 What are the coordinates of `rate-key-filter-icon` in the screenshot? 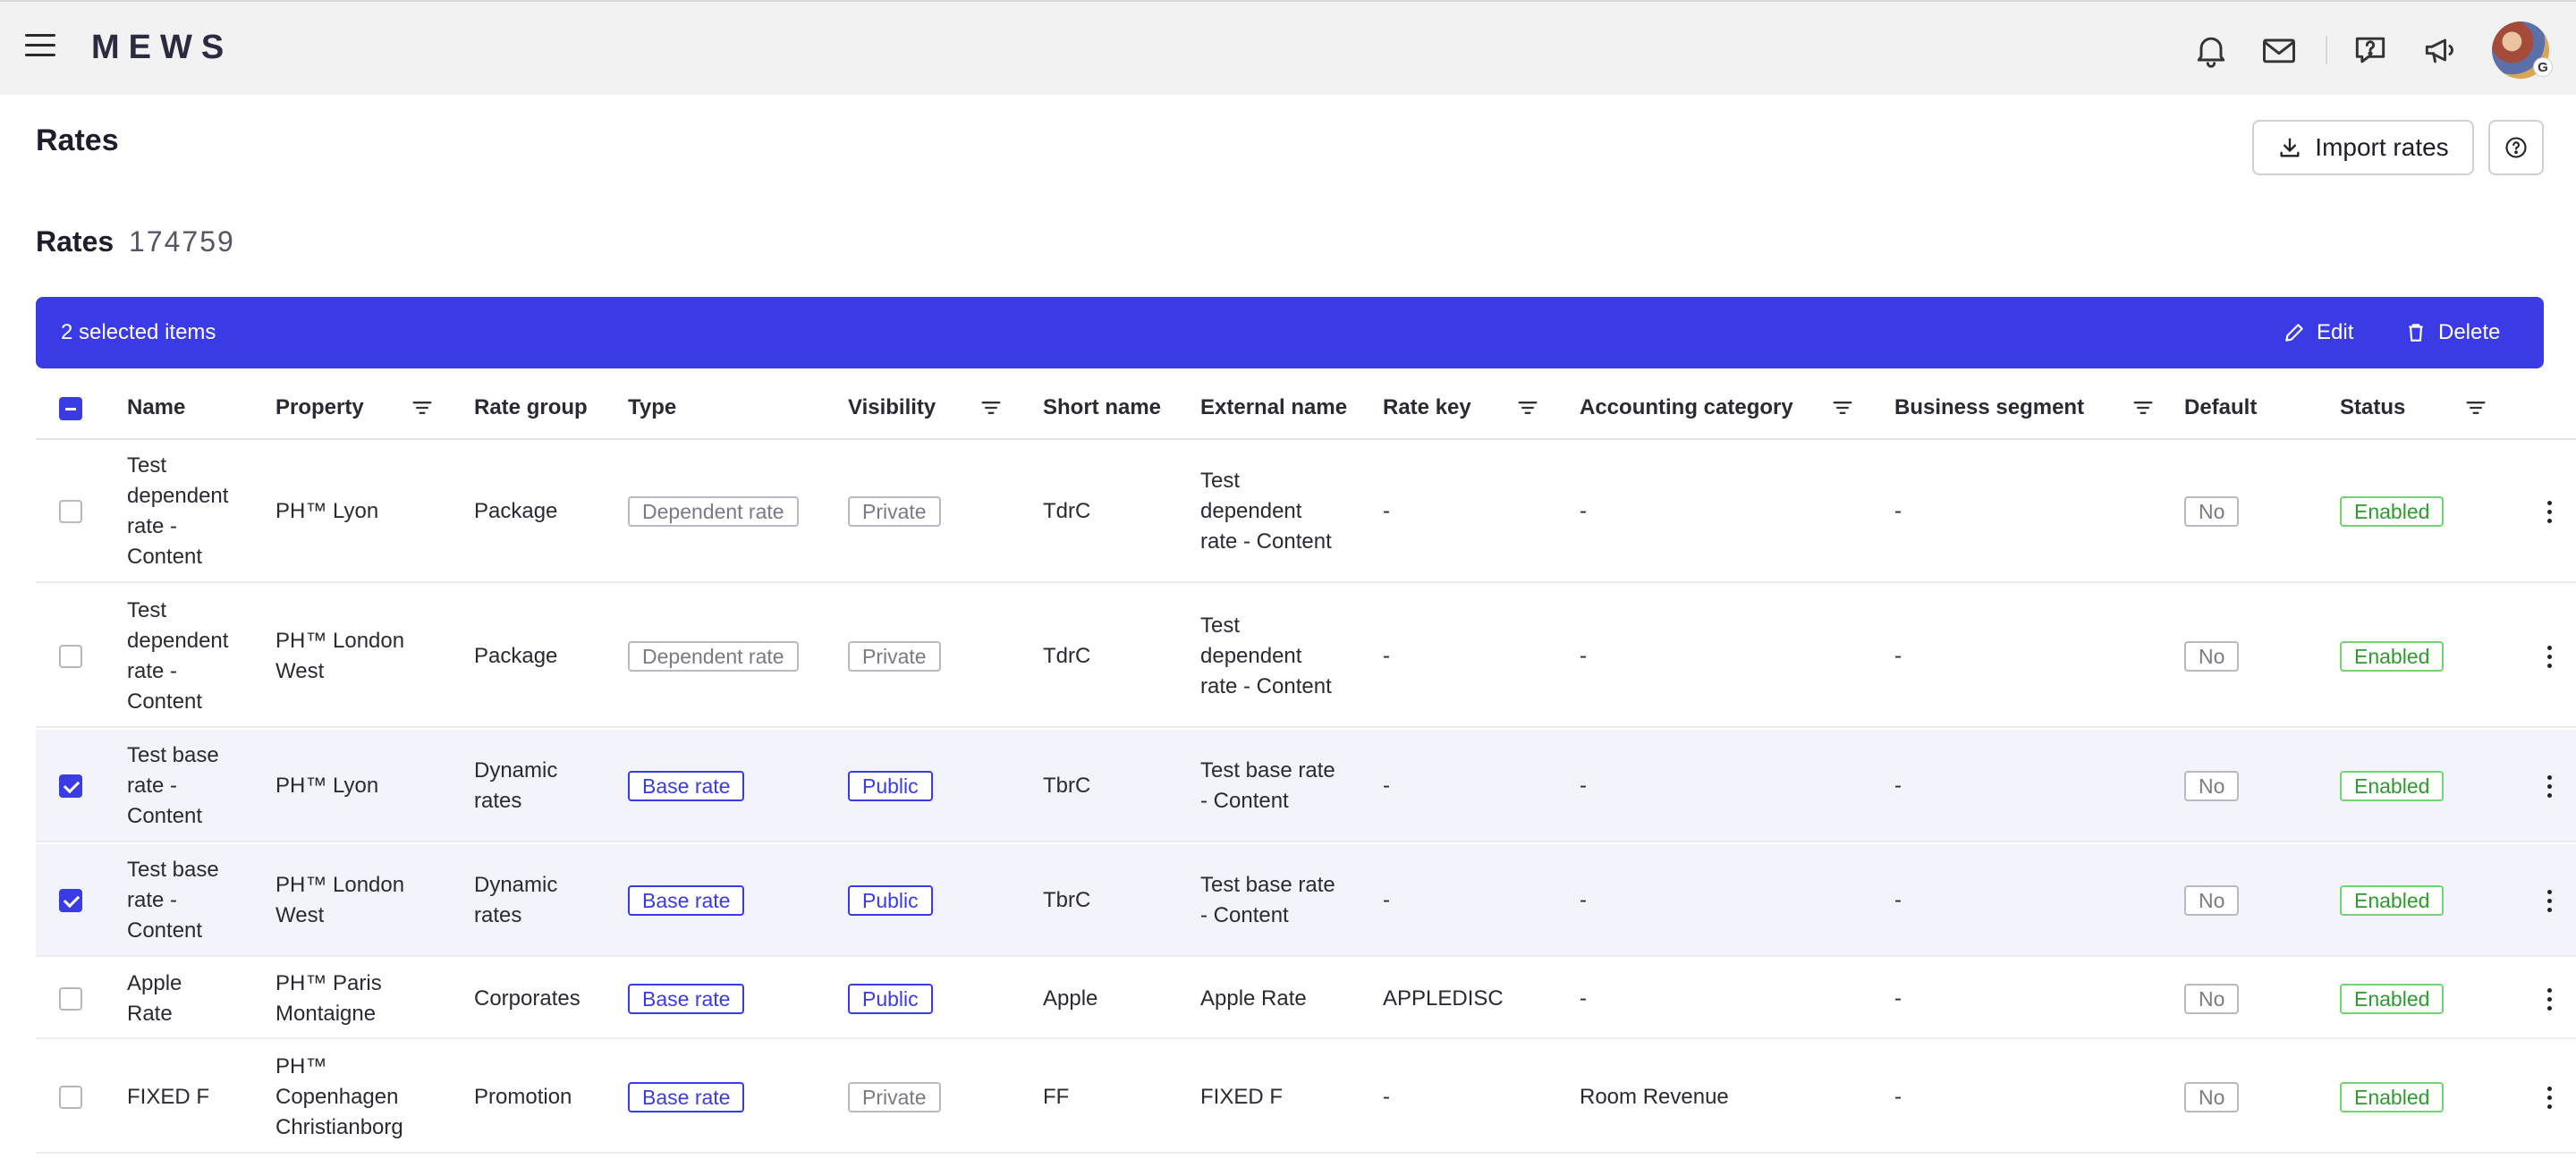 It's located at (1527, 408).